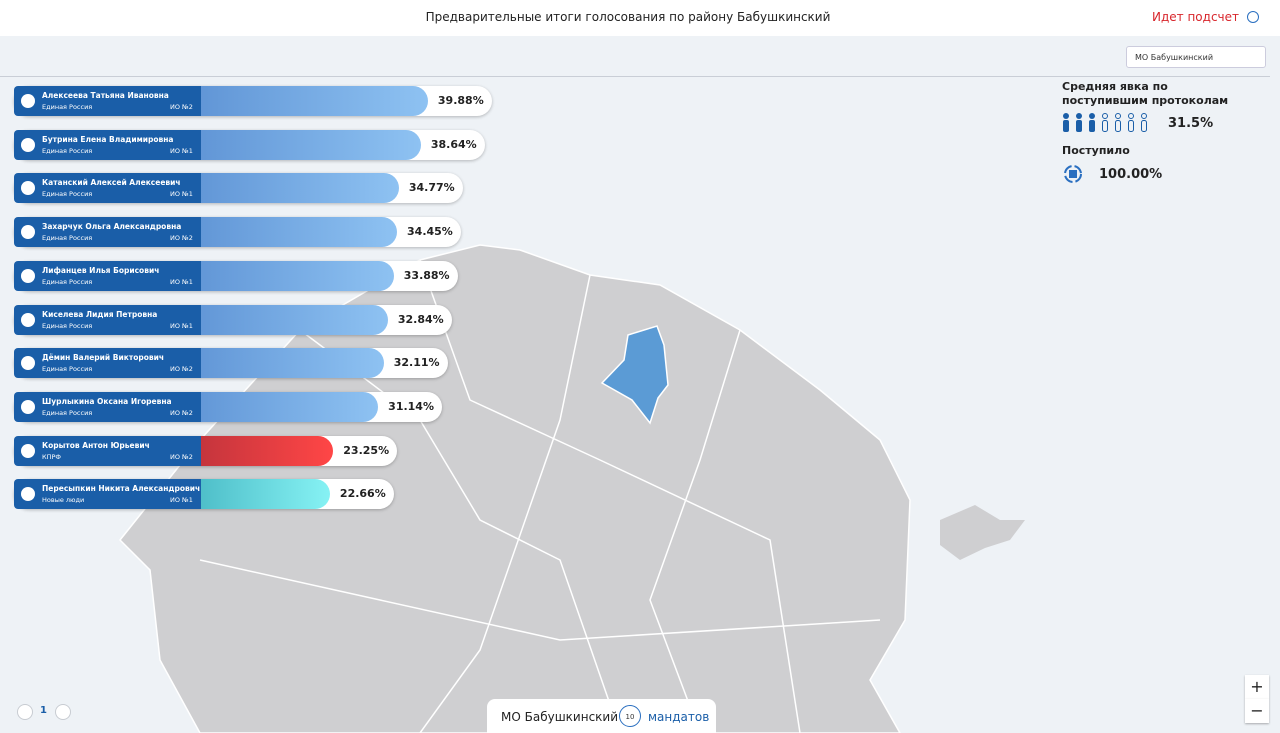  What do you see at coordinates (1145, 93) in the screenshot?
I see `turnout-title: Средняя явка по поступившим протоколам` at bounding box center [1145, 93].